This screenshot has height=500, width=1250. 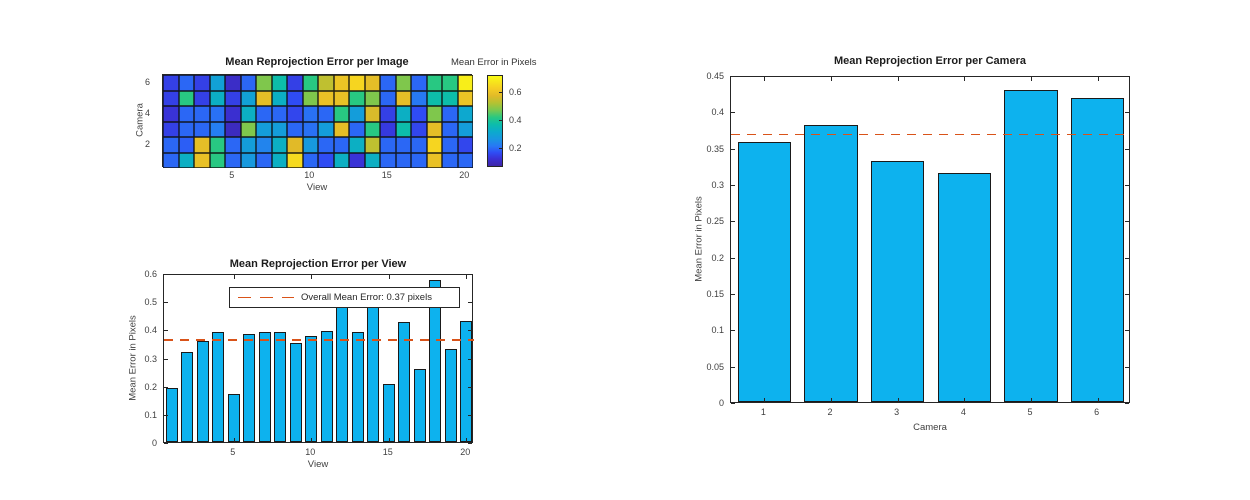 I want to click on per-camera-xlabel: Camera, so click(x=930, y=427).